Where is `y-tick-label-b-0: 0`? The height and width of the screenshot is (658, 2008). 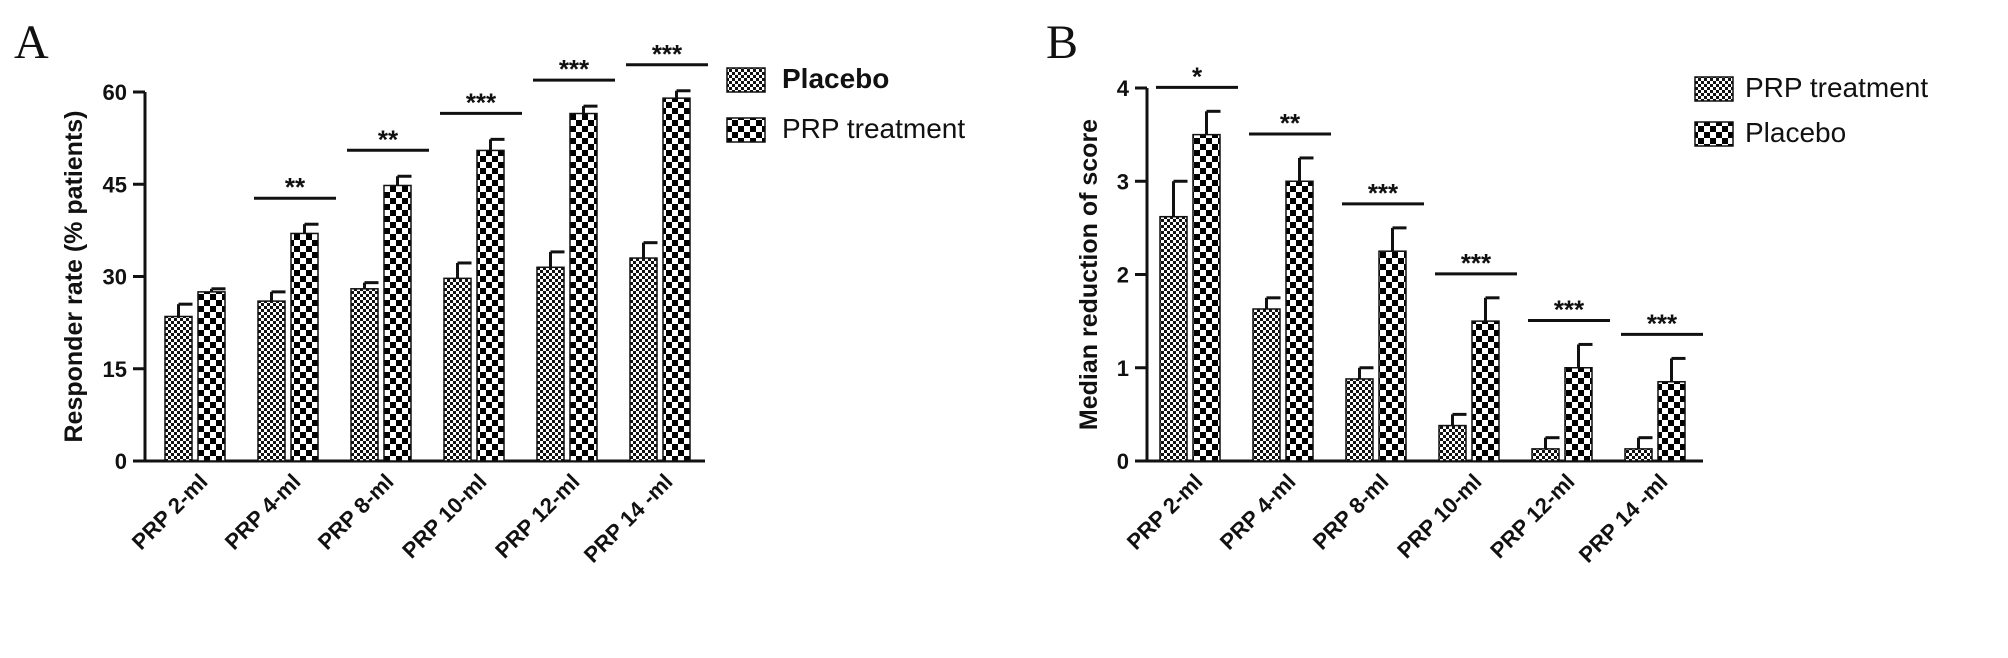 y-tick-label-b-0: 0 is located at coordinates (1123, 461).